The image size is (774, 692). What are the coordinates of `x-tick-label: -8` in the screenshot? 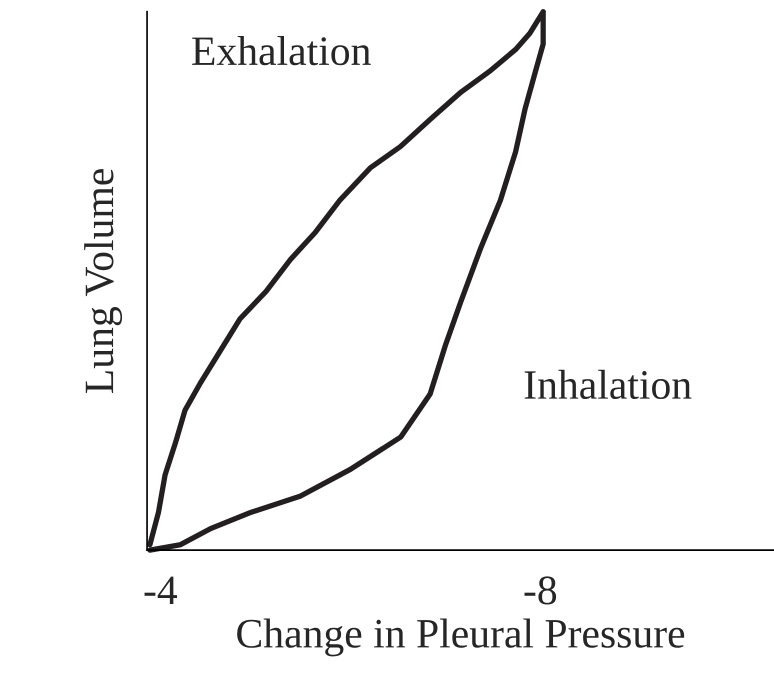 It's located at (540, 590).